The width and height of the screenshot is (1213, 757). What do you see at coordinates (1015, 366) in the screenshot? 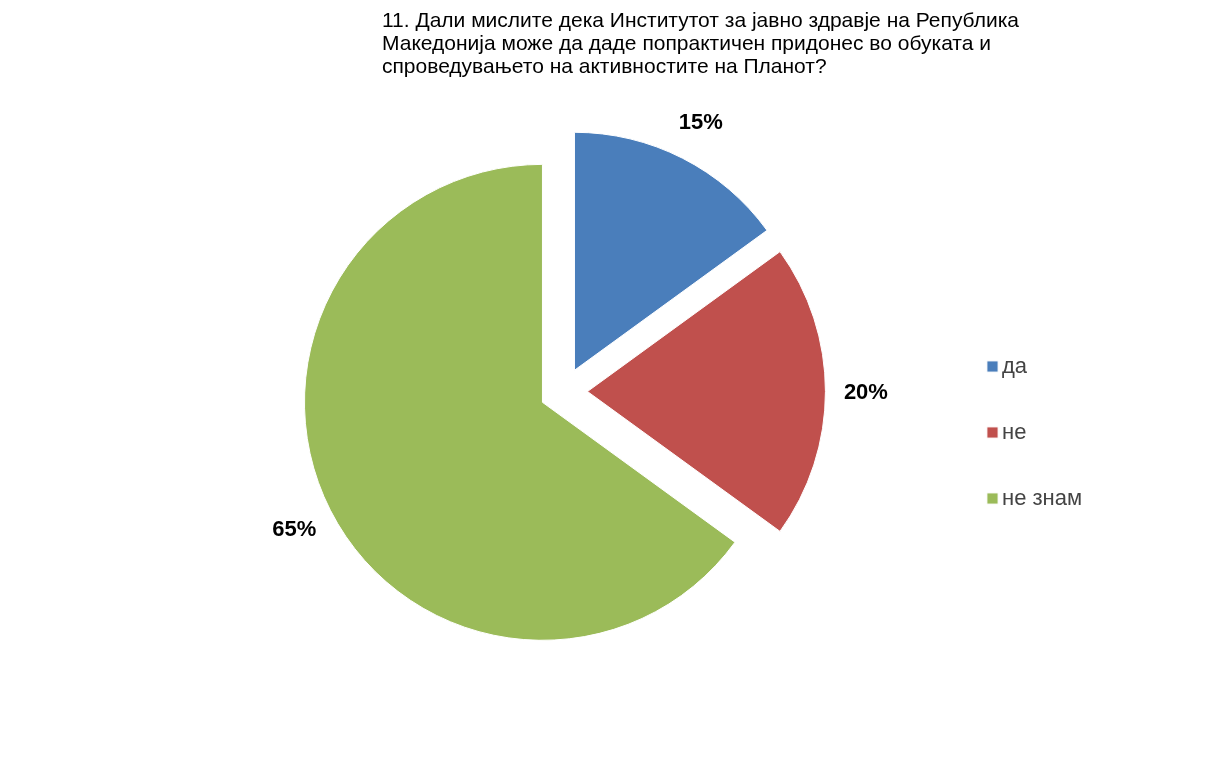
I see `legend-label: да` at bounding box center [1015, 366].